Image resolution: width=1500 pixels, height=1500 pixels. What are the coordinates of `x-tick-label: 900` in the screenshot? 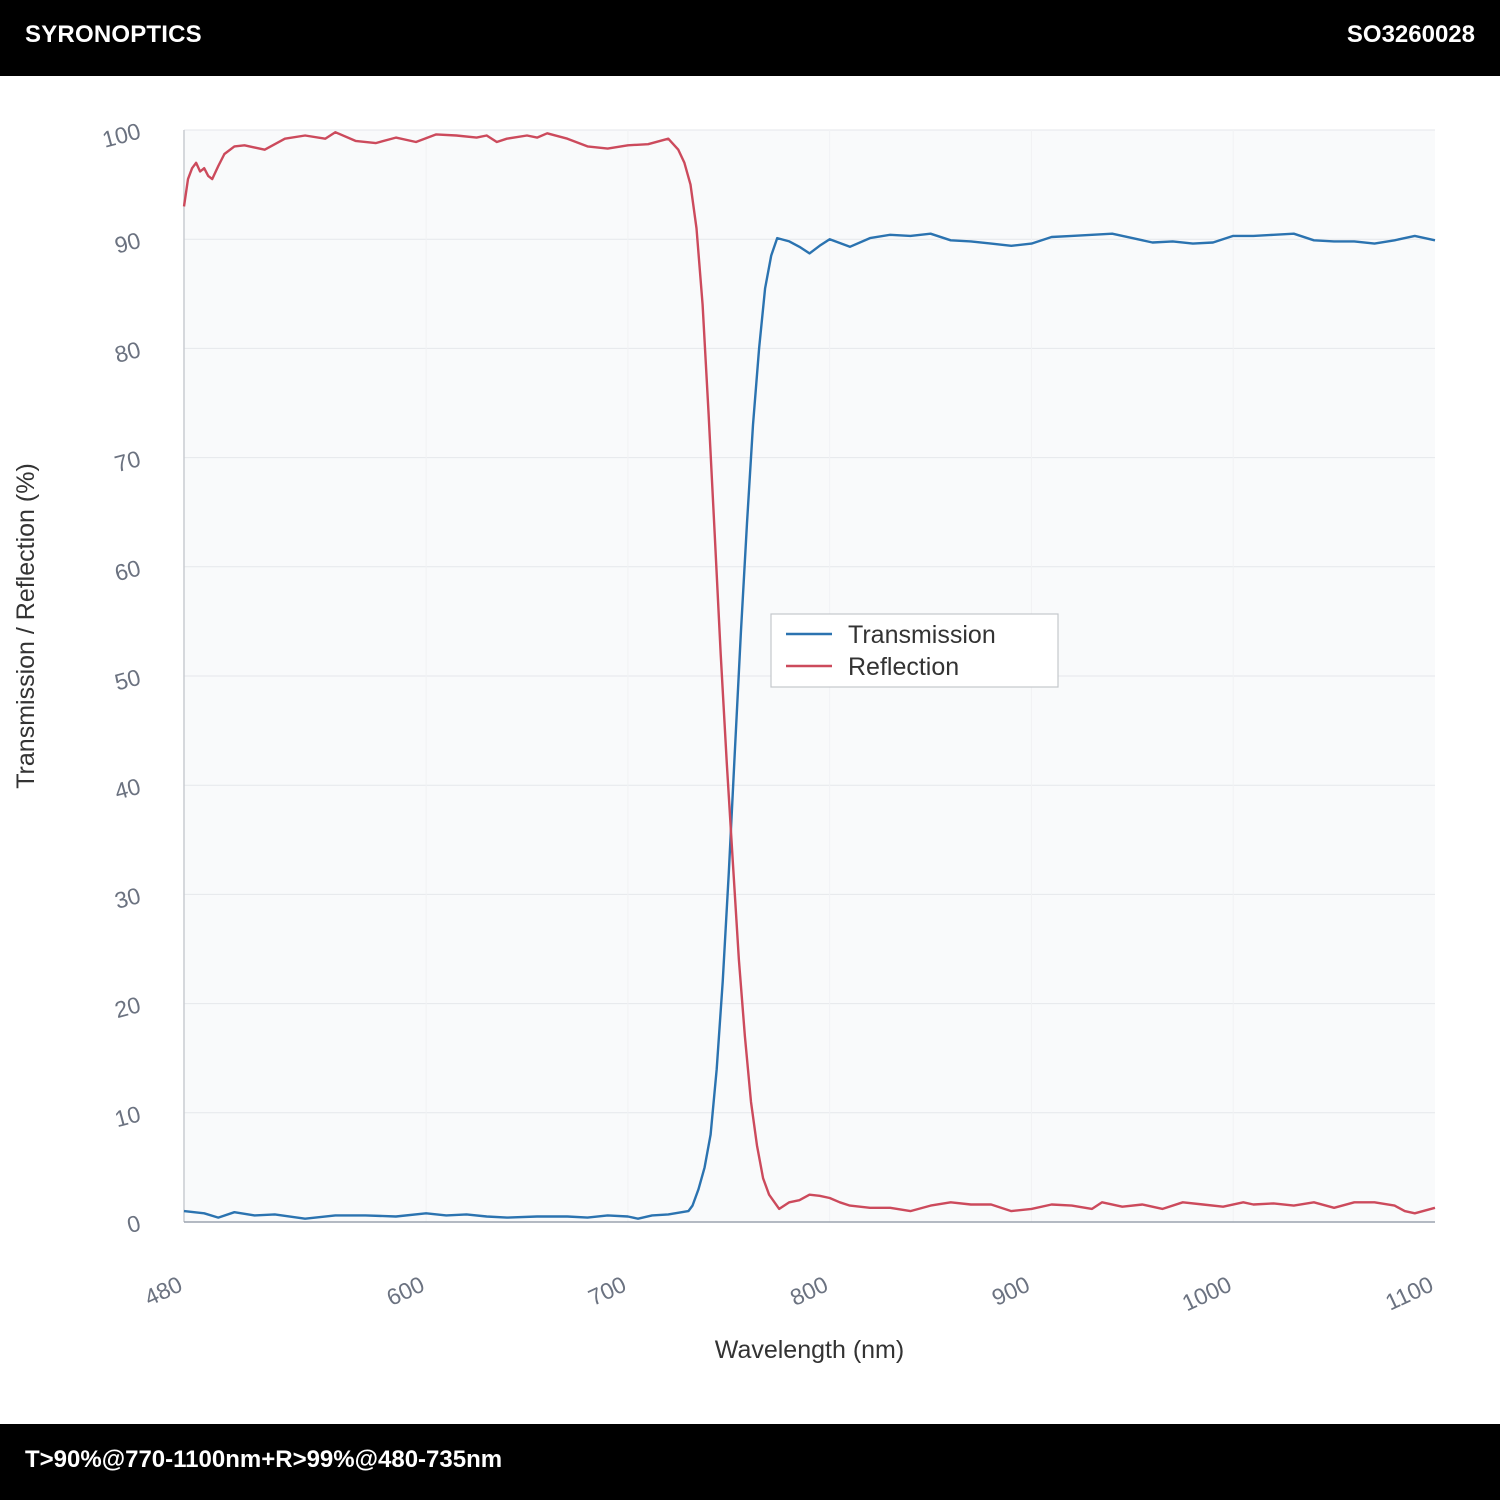 It's located at (1011, 1291).